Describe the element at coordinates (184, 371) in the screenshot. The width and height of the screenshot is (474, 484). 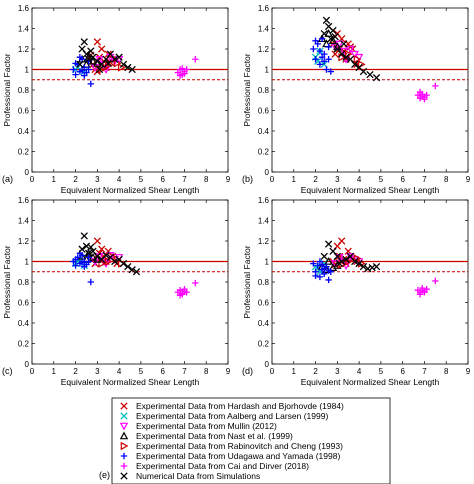
I see `x-tick-label: 7` at that location.